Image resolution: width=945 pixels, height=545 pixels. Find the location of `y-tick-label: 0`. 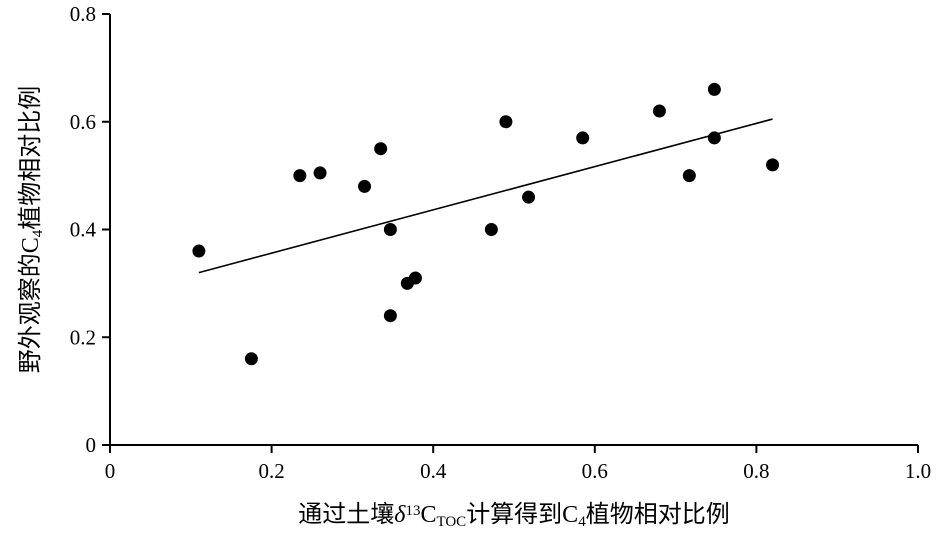

y-tick-label: 0 is located at coordinates (91, 445).